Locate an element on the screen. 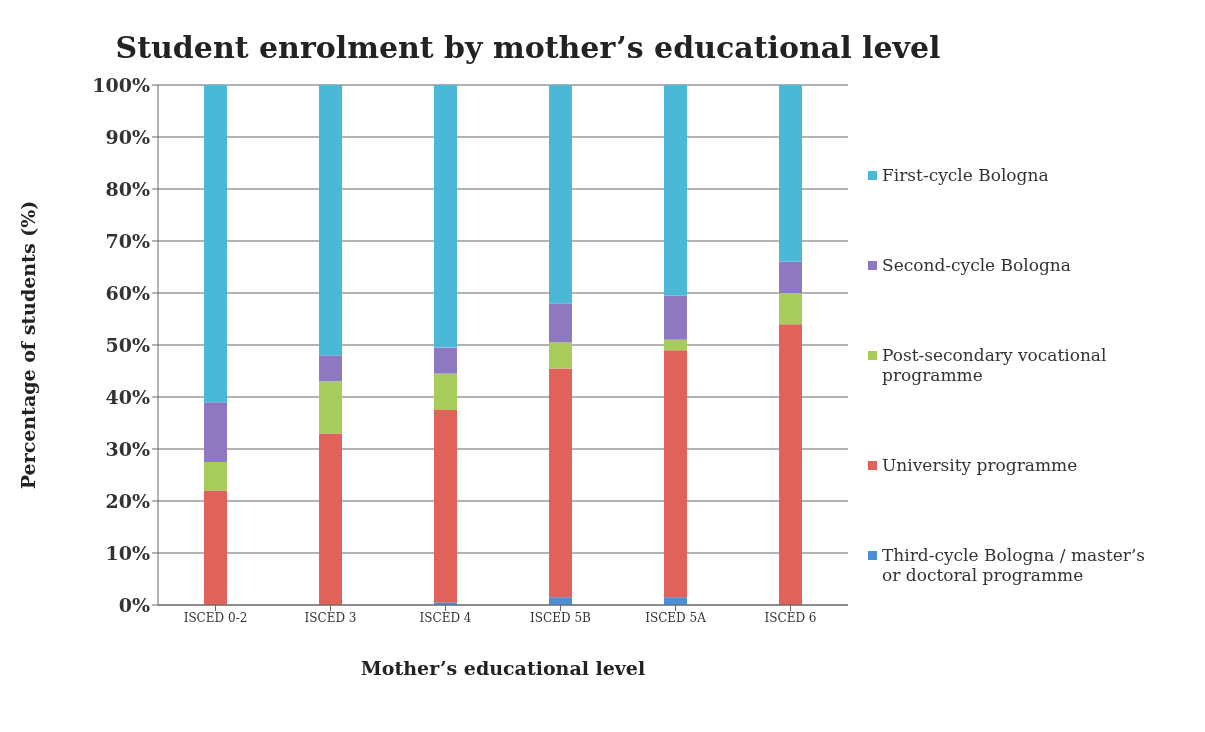 This screenshot has width=1205, height=732. x-tick-label: ISCED 5A is located at coordinates (676, 617).